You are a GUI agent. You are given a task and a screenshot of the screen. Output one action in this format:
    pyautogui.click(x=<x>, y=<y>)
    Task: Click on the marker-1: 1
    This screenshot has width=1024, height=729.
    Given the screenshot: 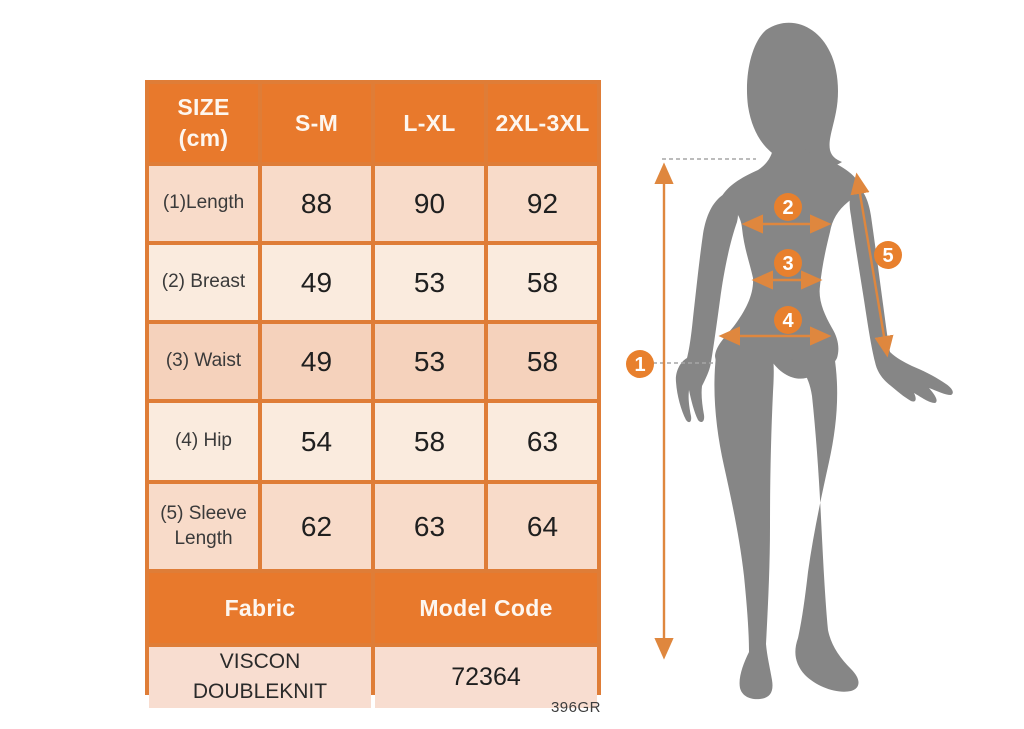 What is the action you would take?
    pyautogui.click(x=640, y=364)
    